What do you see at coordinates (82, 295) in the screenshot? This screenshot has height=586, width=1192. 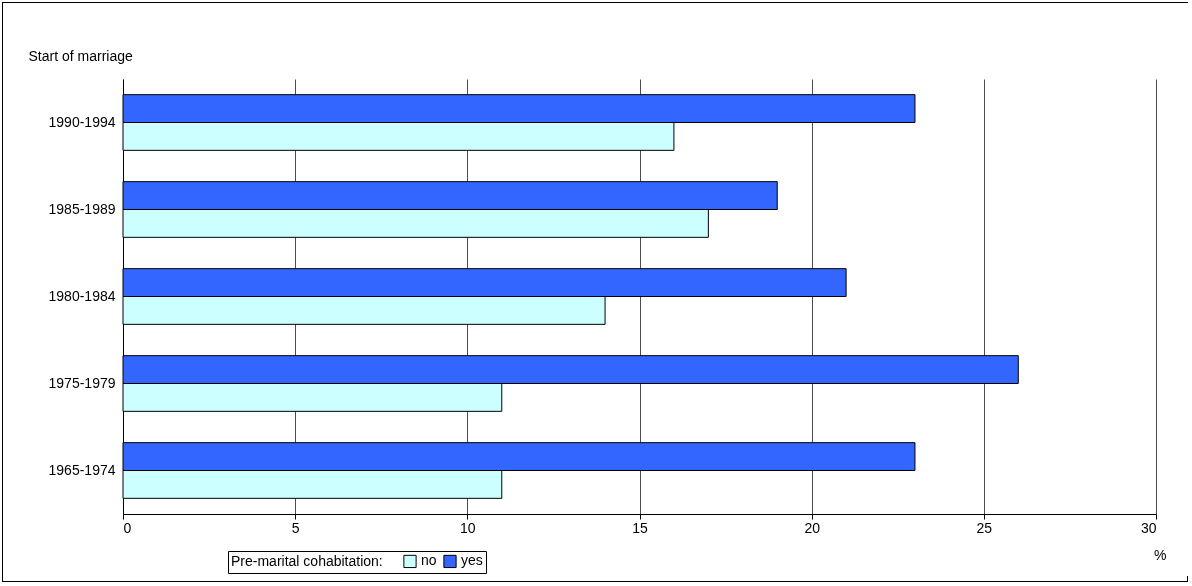 I see `y-tick-label: 1980-1984` at bounding box center [82, 295].